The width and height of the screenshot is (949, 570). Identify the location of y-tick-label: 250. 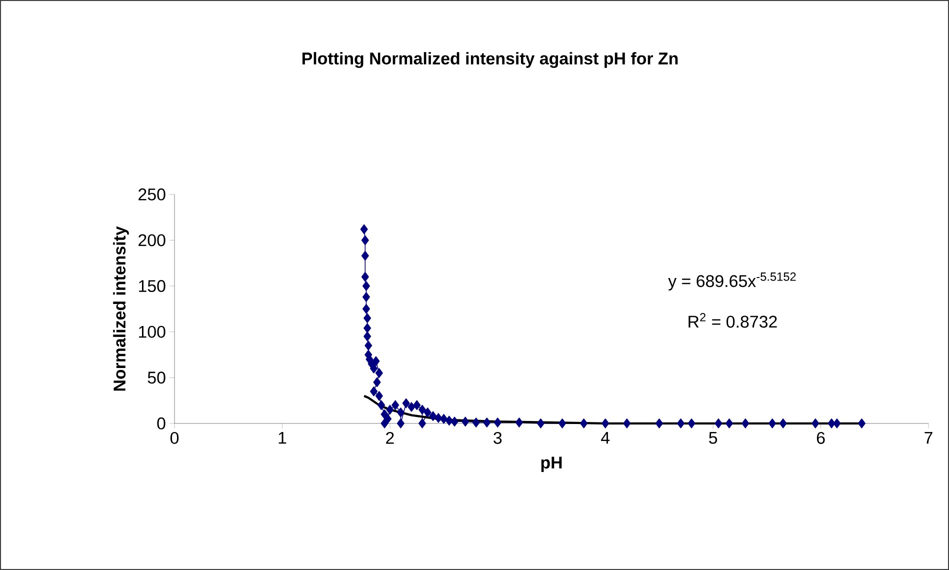
(152, 194).